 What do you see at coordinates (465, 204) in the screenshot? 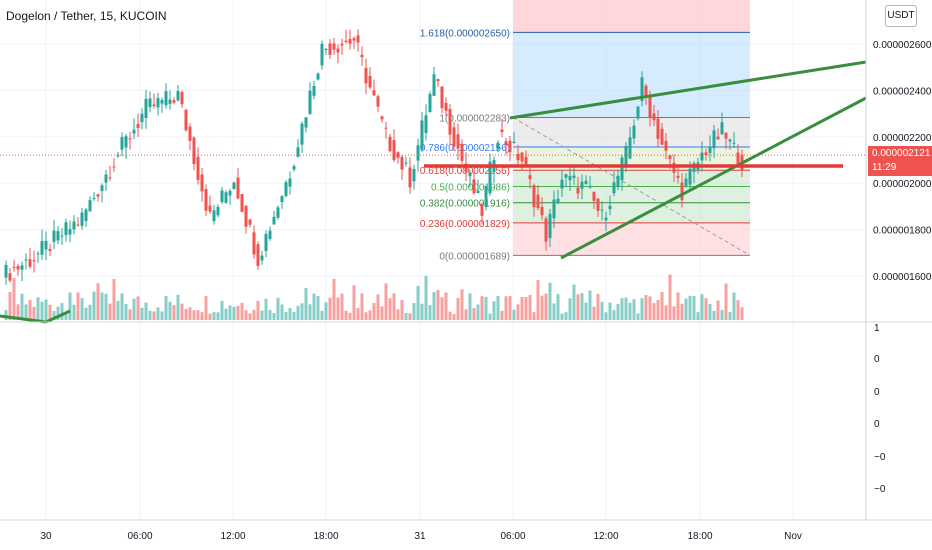
I see `fib-level-label: 0.382(0.000001916)` at bounding box center [465, 204].